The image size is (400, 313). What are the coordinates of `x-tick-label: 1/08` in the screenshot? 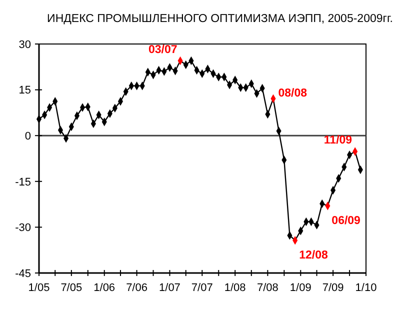 It's located at (235, 288).